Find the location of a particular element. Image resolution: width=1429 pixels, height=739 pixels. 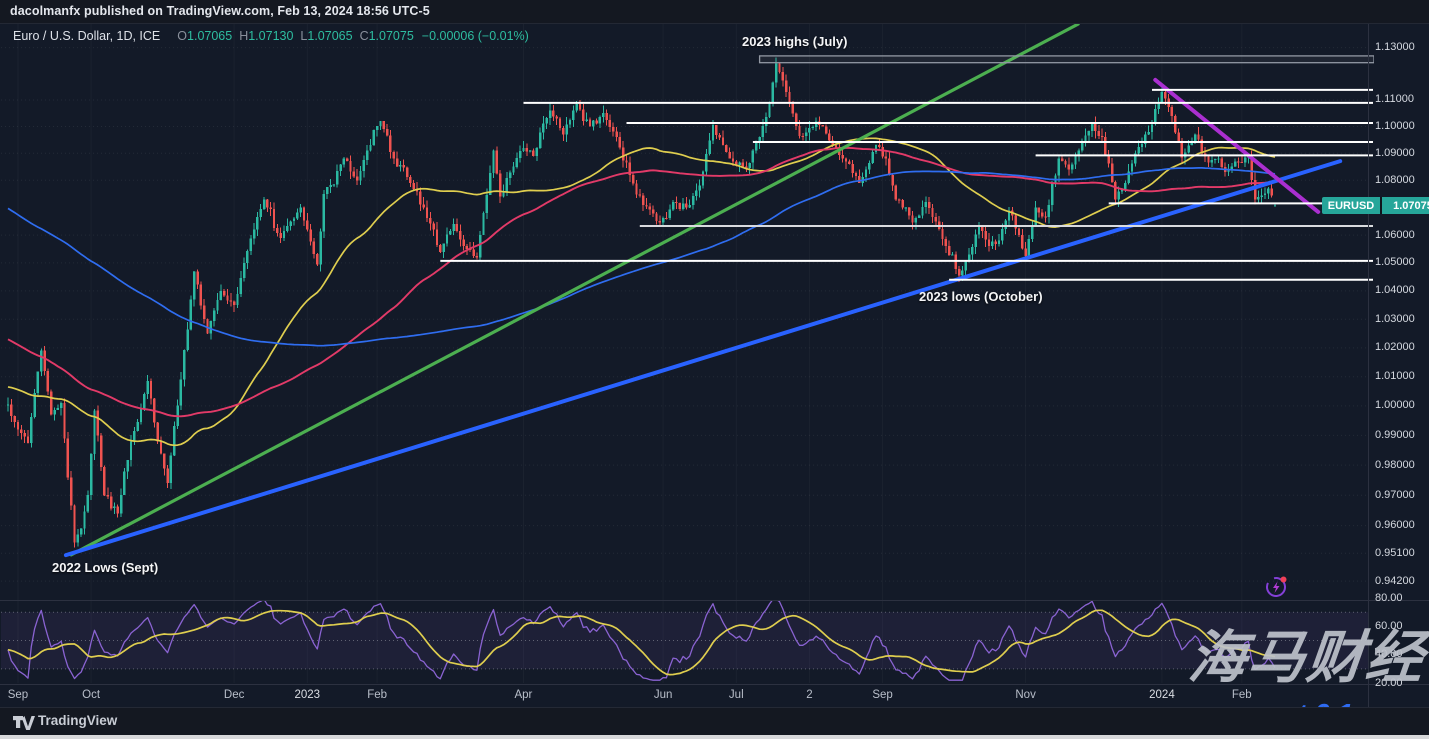

flash-icon is located at coordinates (1276, 586).